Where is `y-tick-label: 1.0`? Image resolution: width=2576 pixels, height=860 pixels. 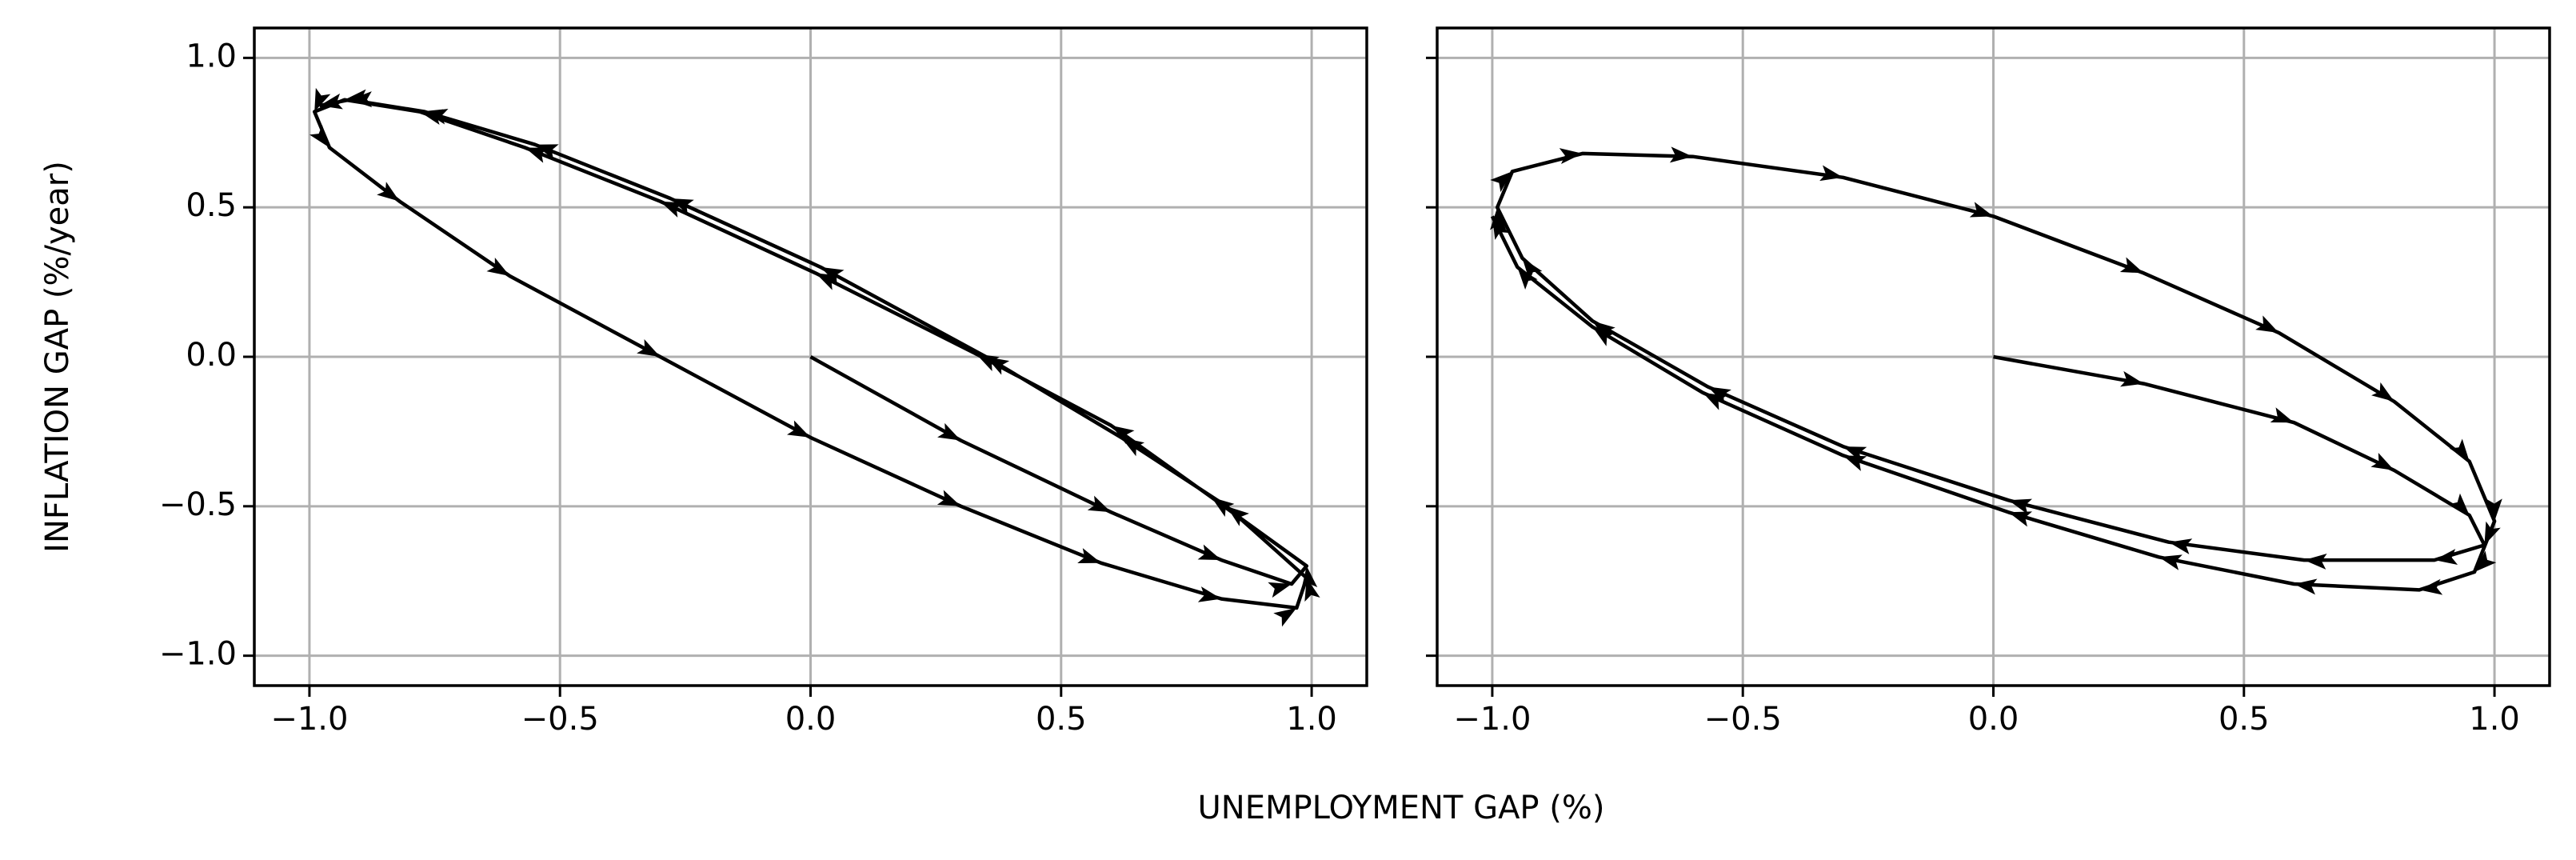 y-tick-label: 1.0 is located at coordinates (212, 56).